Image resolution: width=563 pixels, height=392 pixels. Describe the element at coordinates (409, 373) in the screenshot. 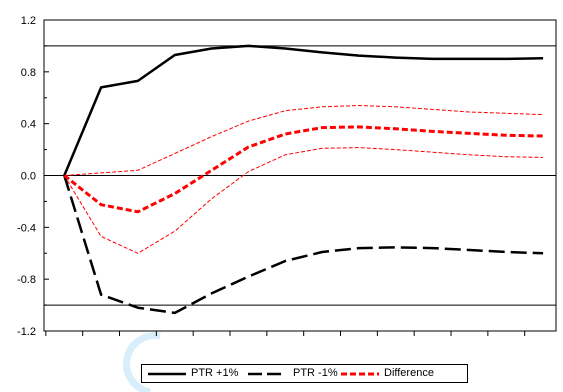

I see `legend-label-difference: Difference` at that location.